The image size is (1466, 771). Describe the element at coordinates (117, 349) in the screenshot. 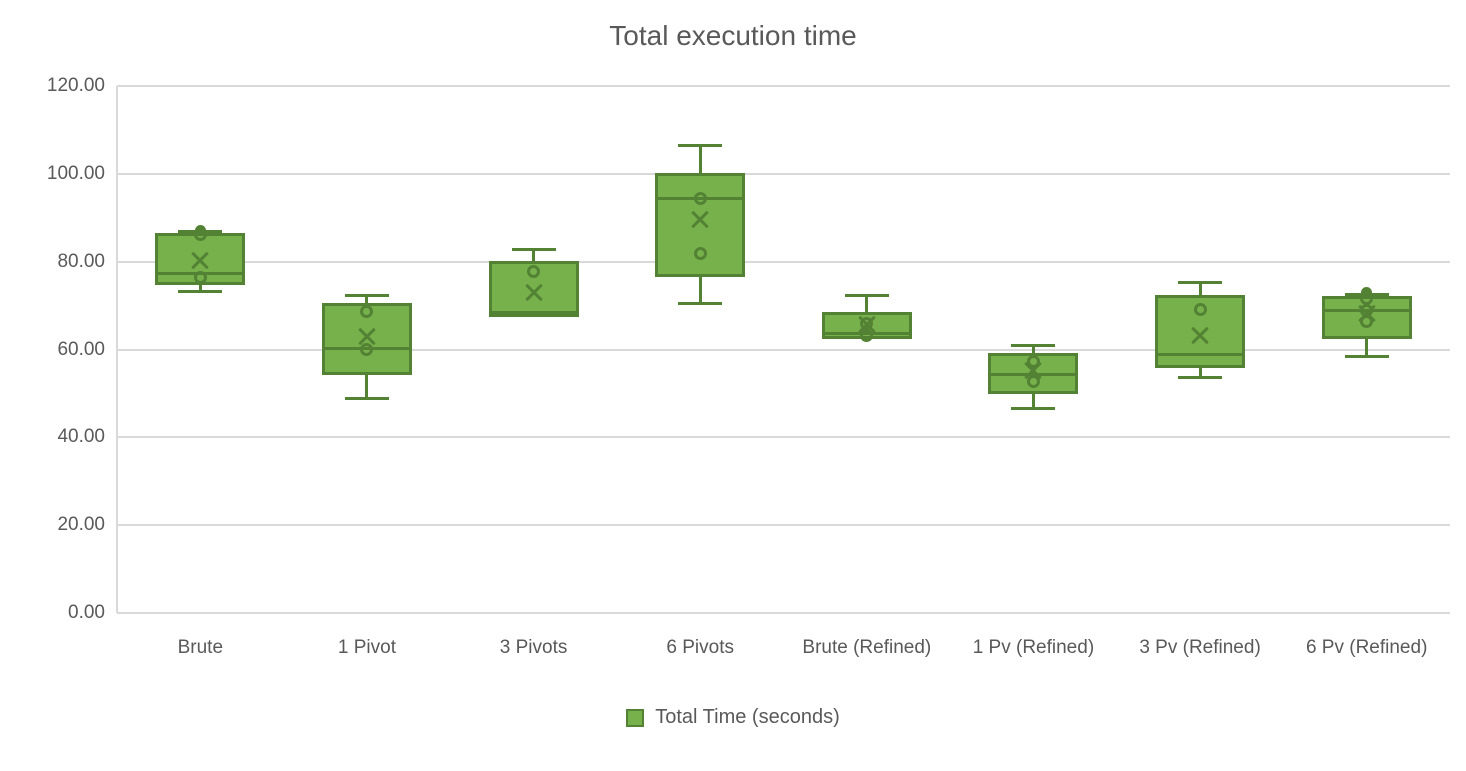

I see `y-axis-line` at that location.